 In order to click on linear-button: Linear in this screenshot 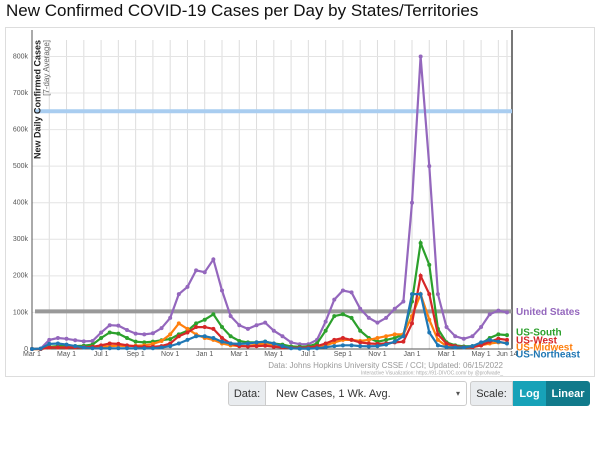, I will do `click(568, 393)`.